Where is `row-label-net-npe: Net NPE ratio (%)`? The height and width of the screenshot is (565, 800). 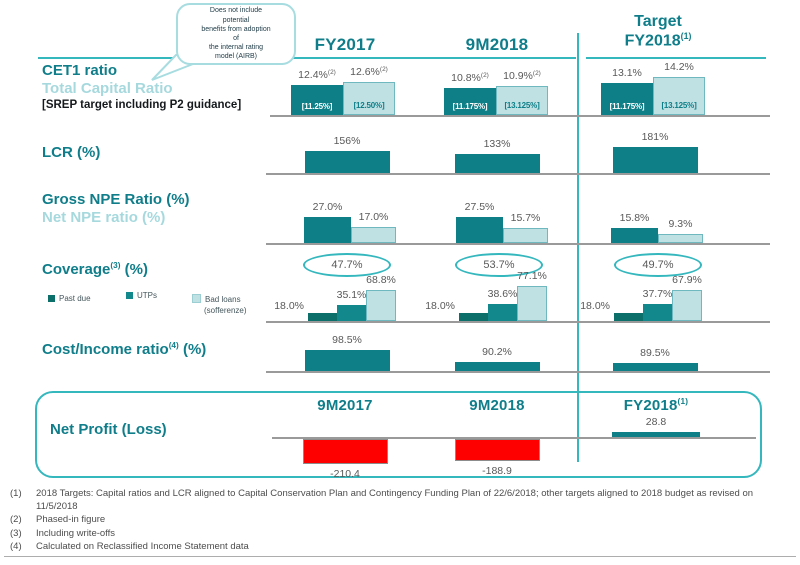
row-label-net-npe: Net NPE ratio (%) is located at coordinates (104, 217).